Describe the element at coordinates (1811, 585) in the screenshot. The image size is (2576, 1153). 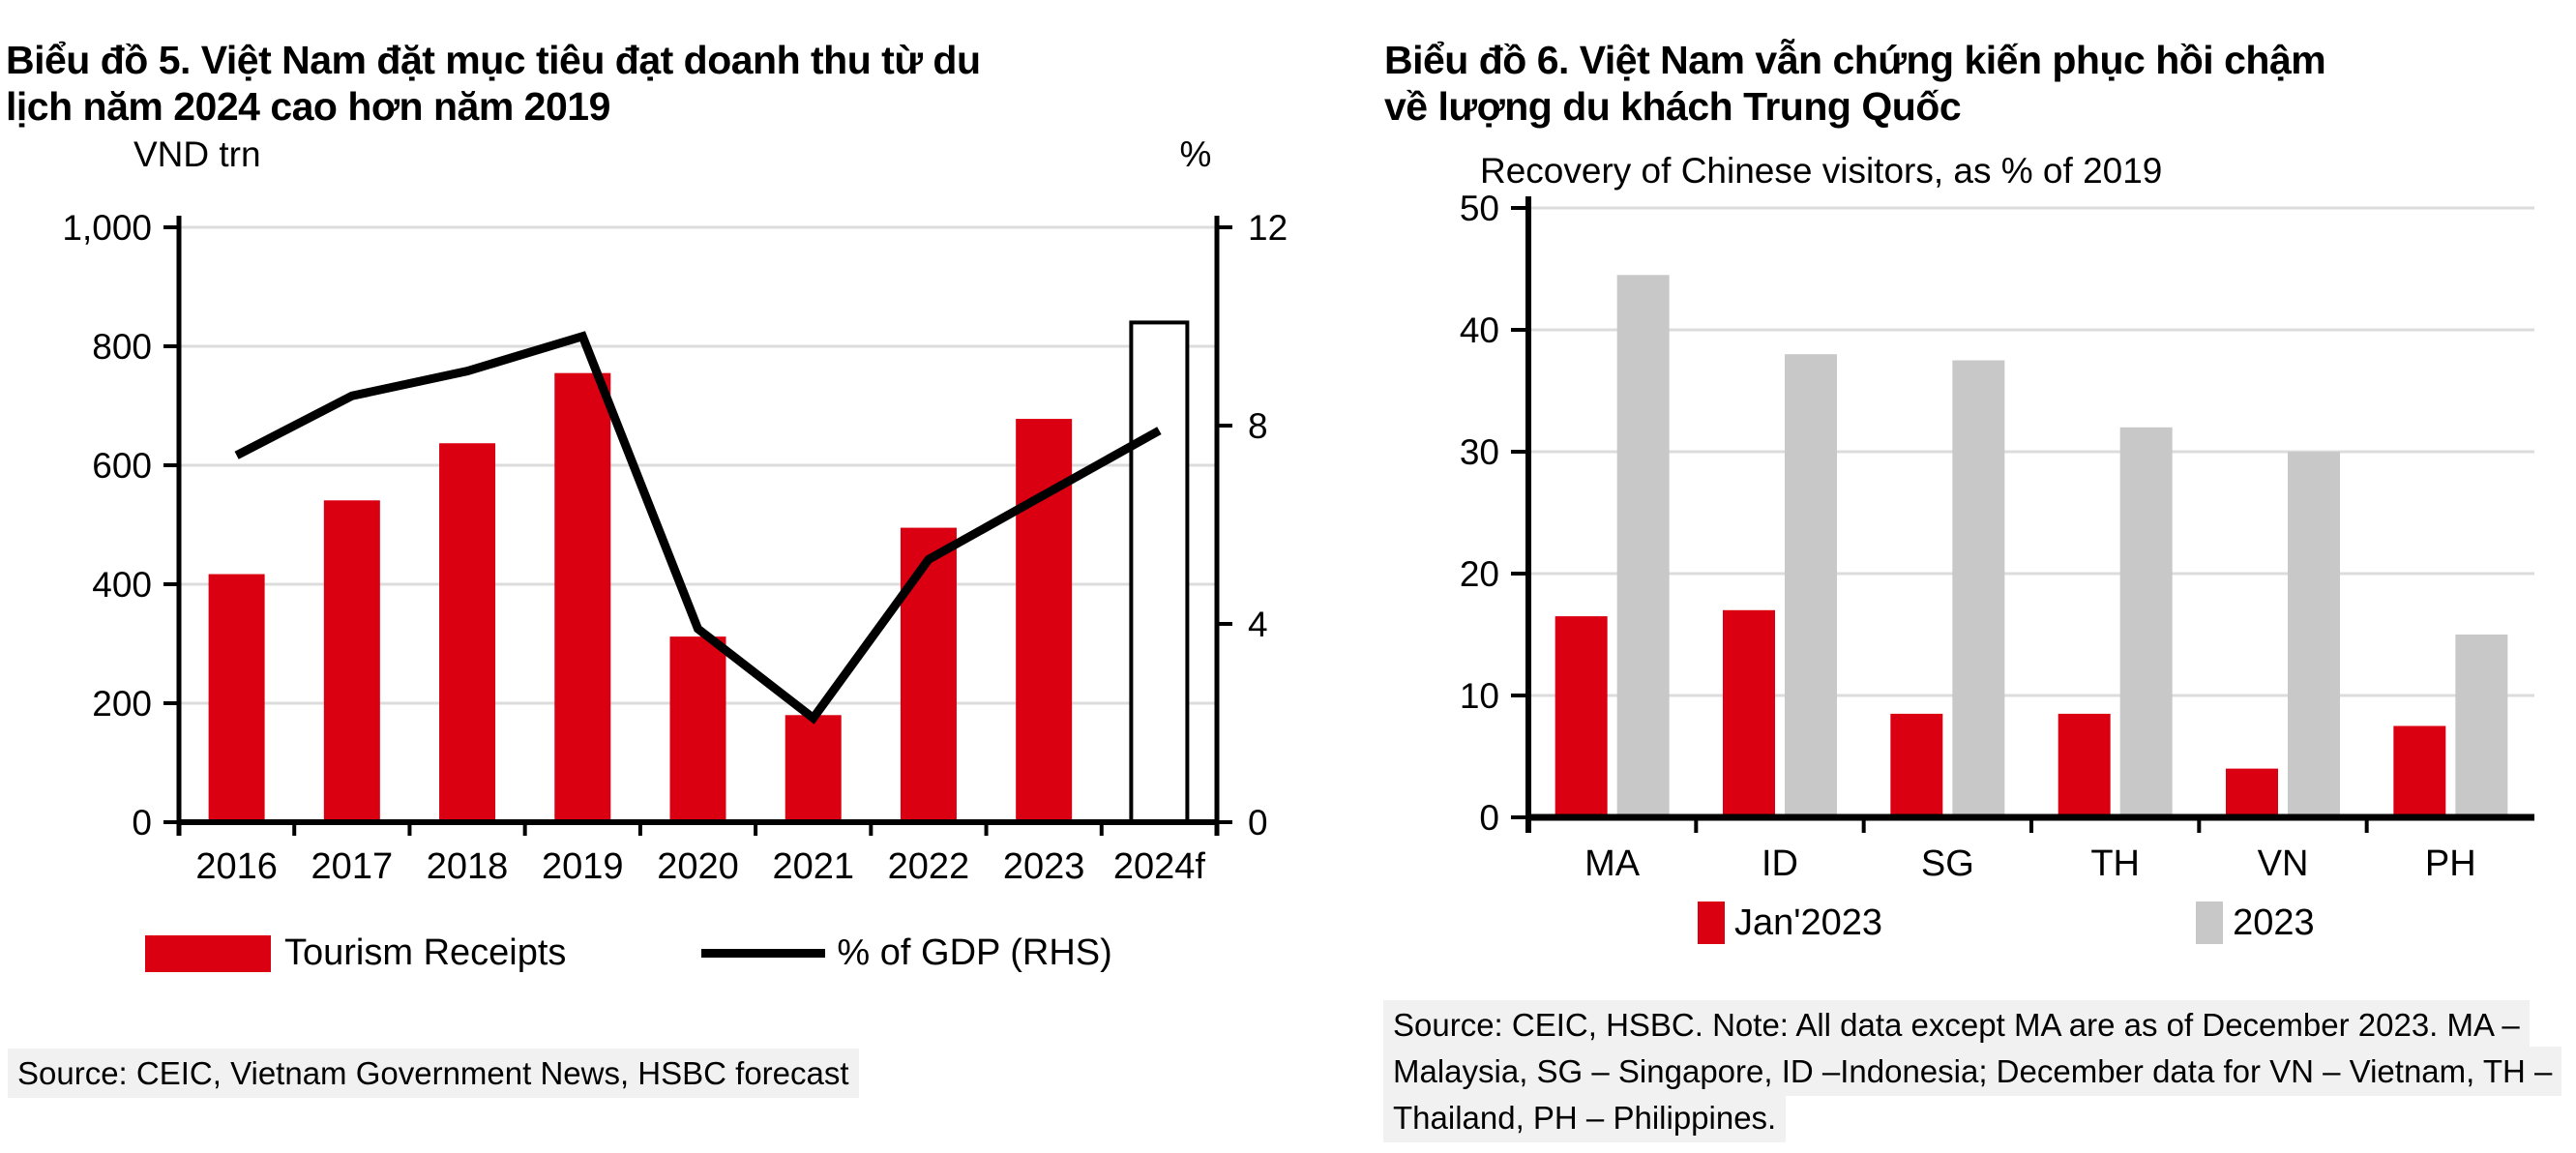
I see `bar-2023-ID` at that location.